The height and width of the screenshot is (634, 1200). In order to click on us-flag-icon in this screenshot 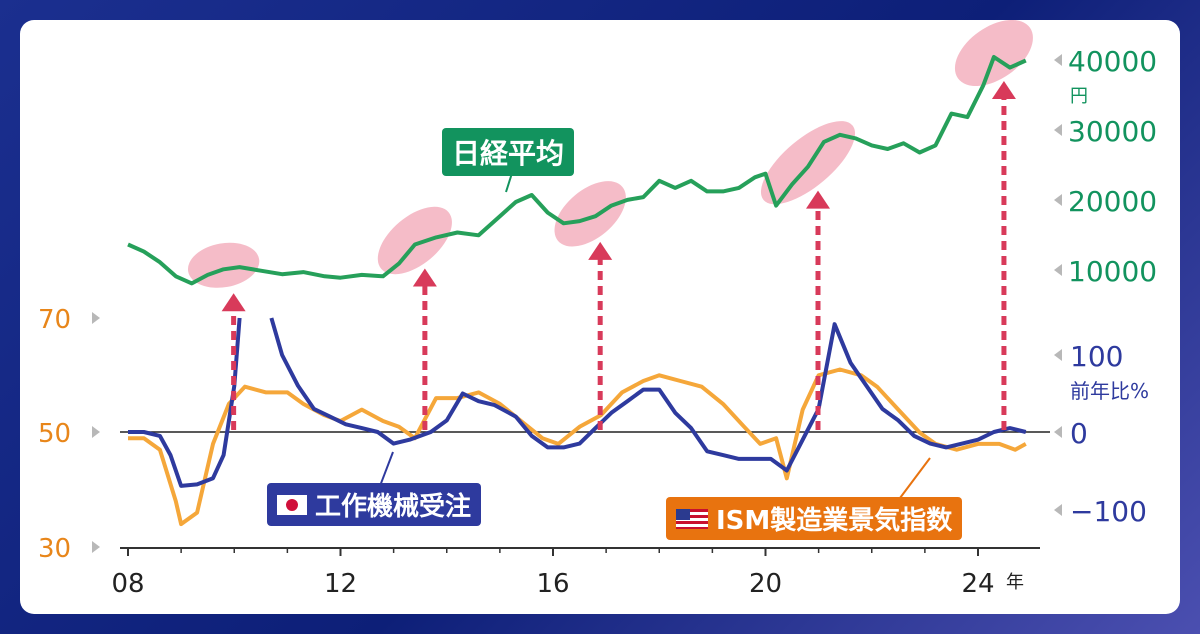, I will do `click(692, 518)`.